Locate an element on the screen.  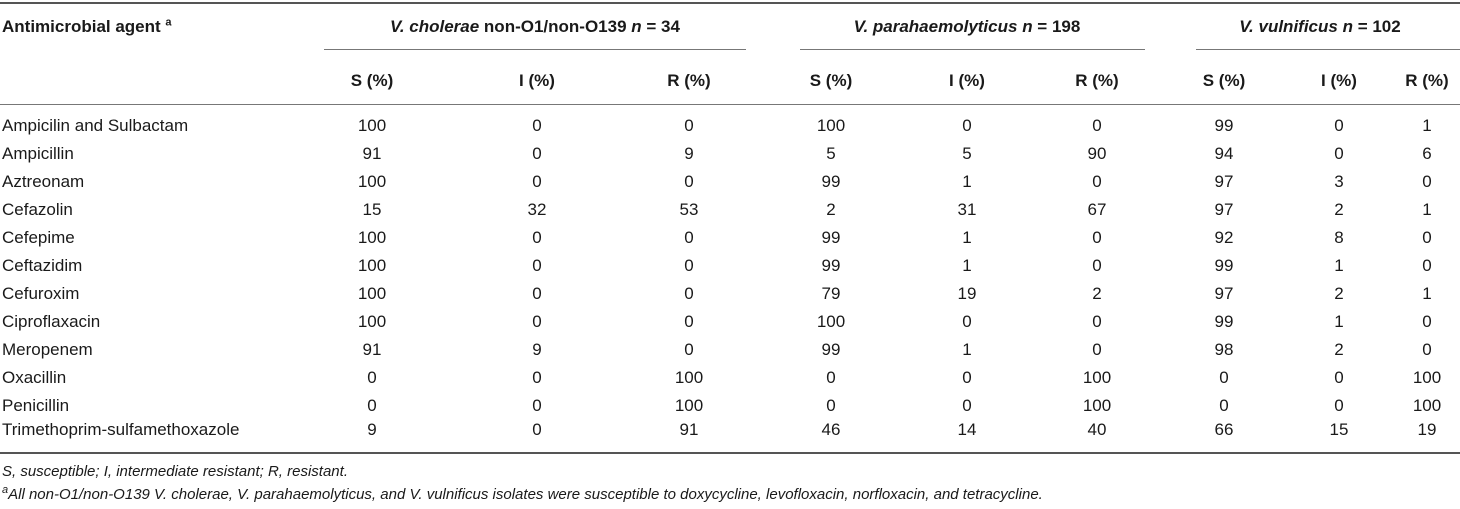
value-cell: 46 is located at coordinates (831, 429).